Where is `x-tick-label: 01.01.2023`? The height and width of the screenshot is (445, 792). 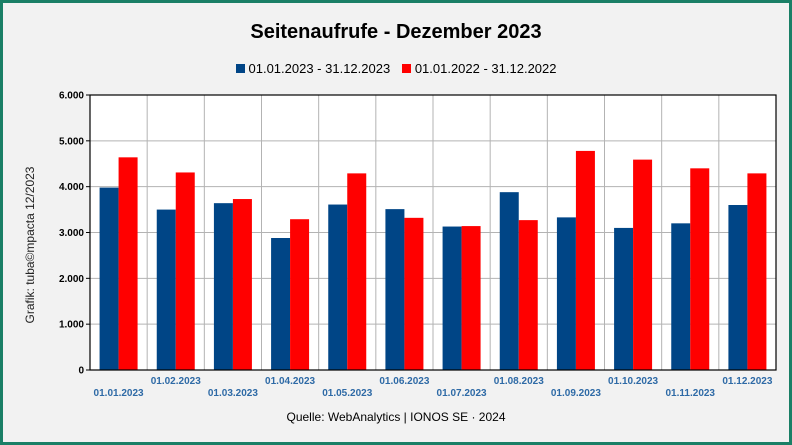 x-tick-label: 01.01.2023 is located at coordinates (119, 393).